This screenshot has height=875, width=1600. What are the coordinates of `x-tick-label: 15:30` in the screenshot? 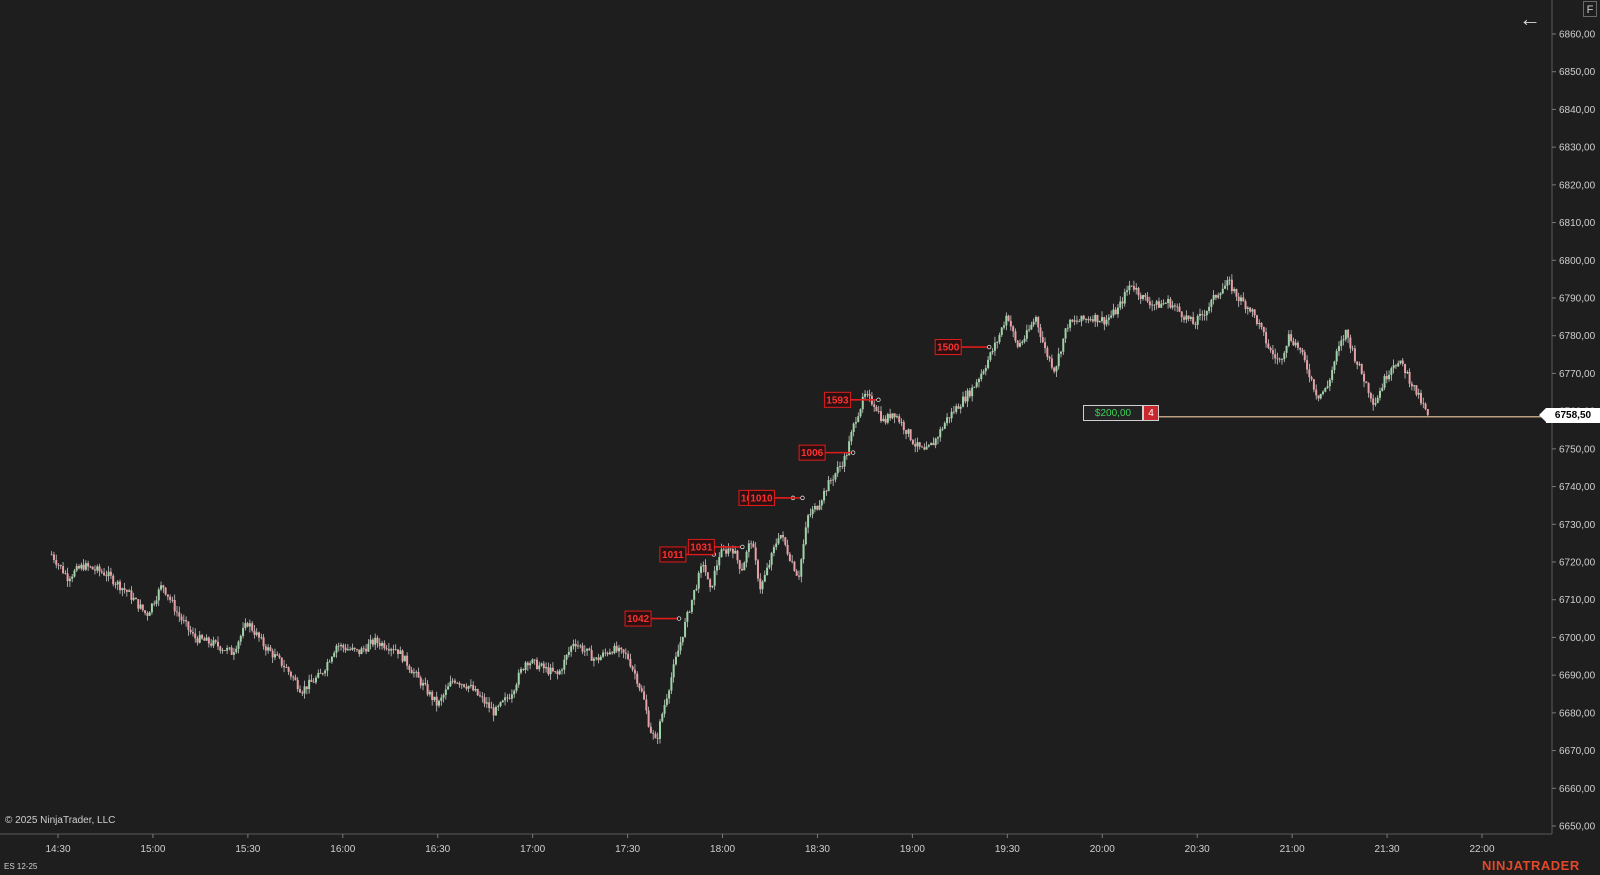 It's located at (247, 849).